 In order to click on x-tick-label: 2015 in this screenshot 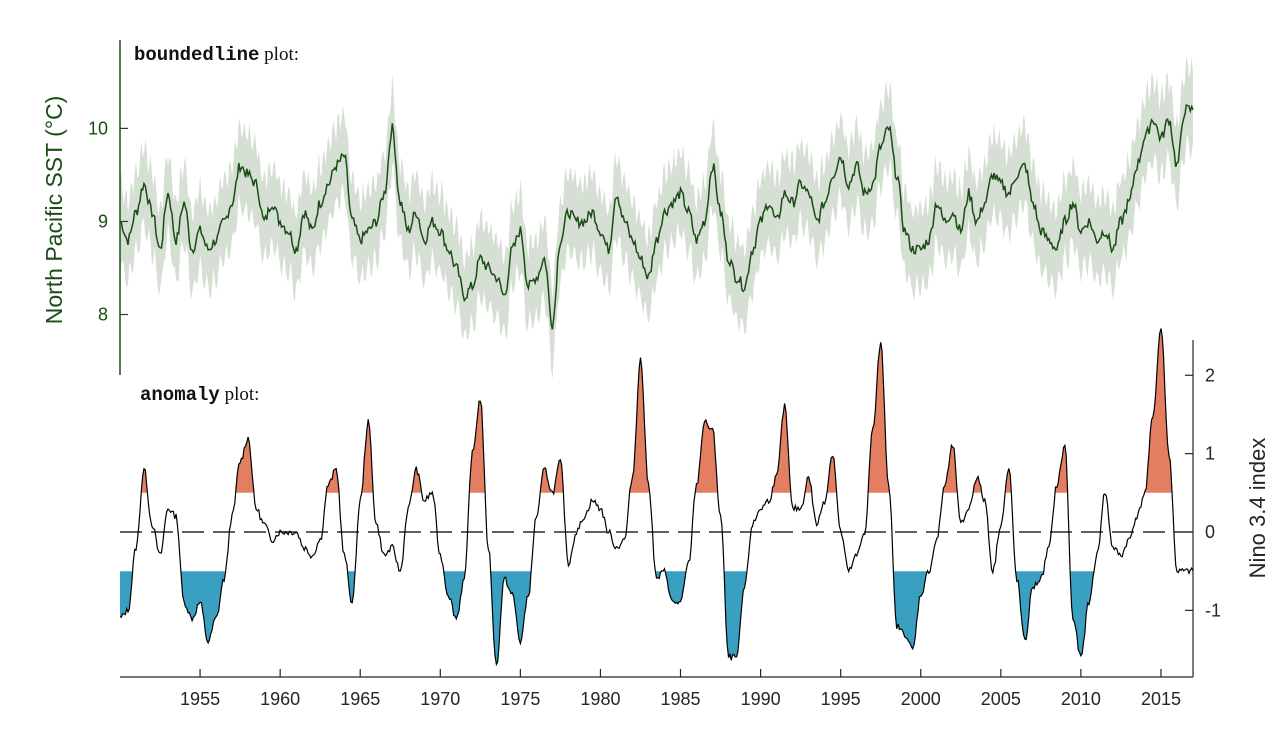, I will do `click(1161, 699)`.